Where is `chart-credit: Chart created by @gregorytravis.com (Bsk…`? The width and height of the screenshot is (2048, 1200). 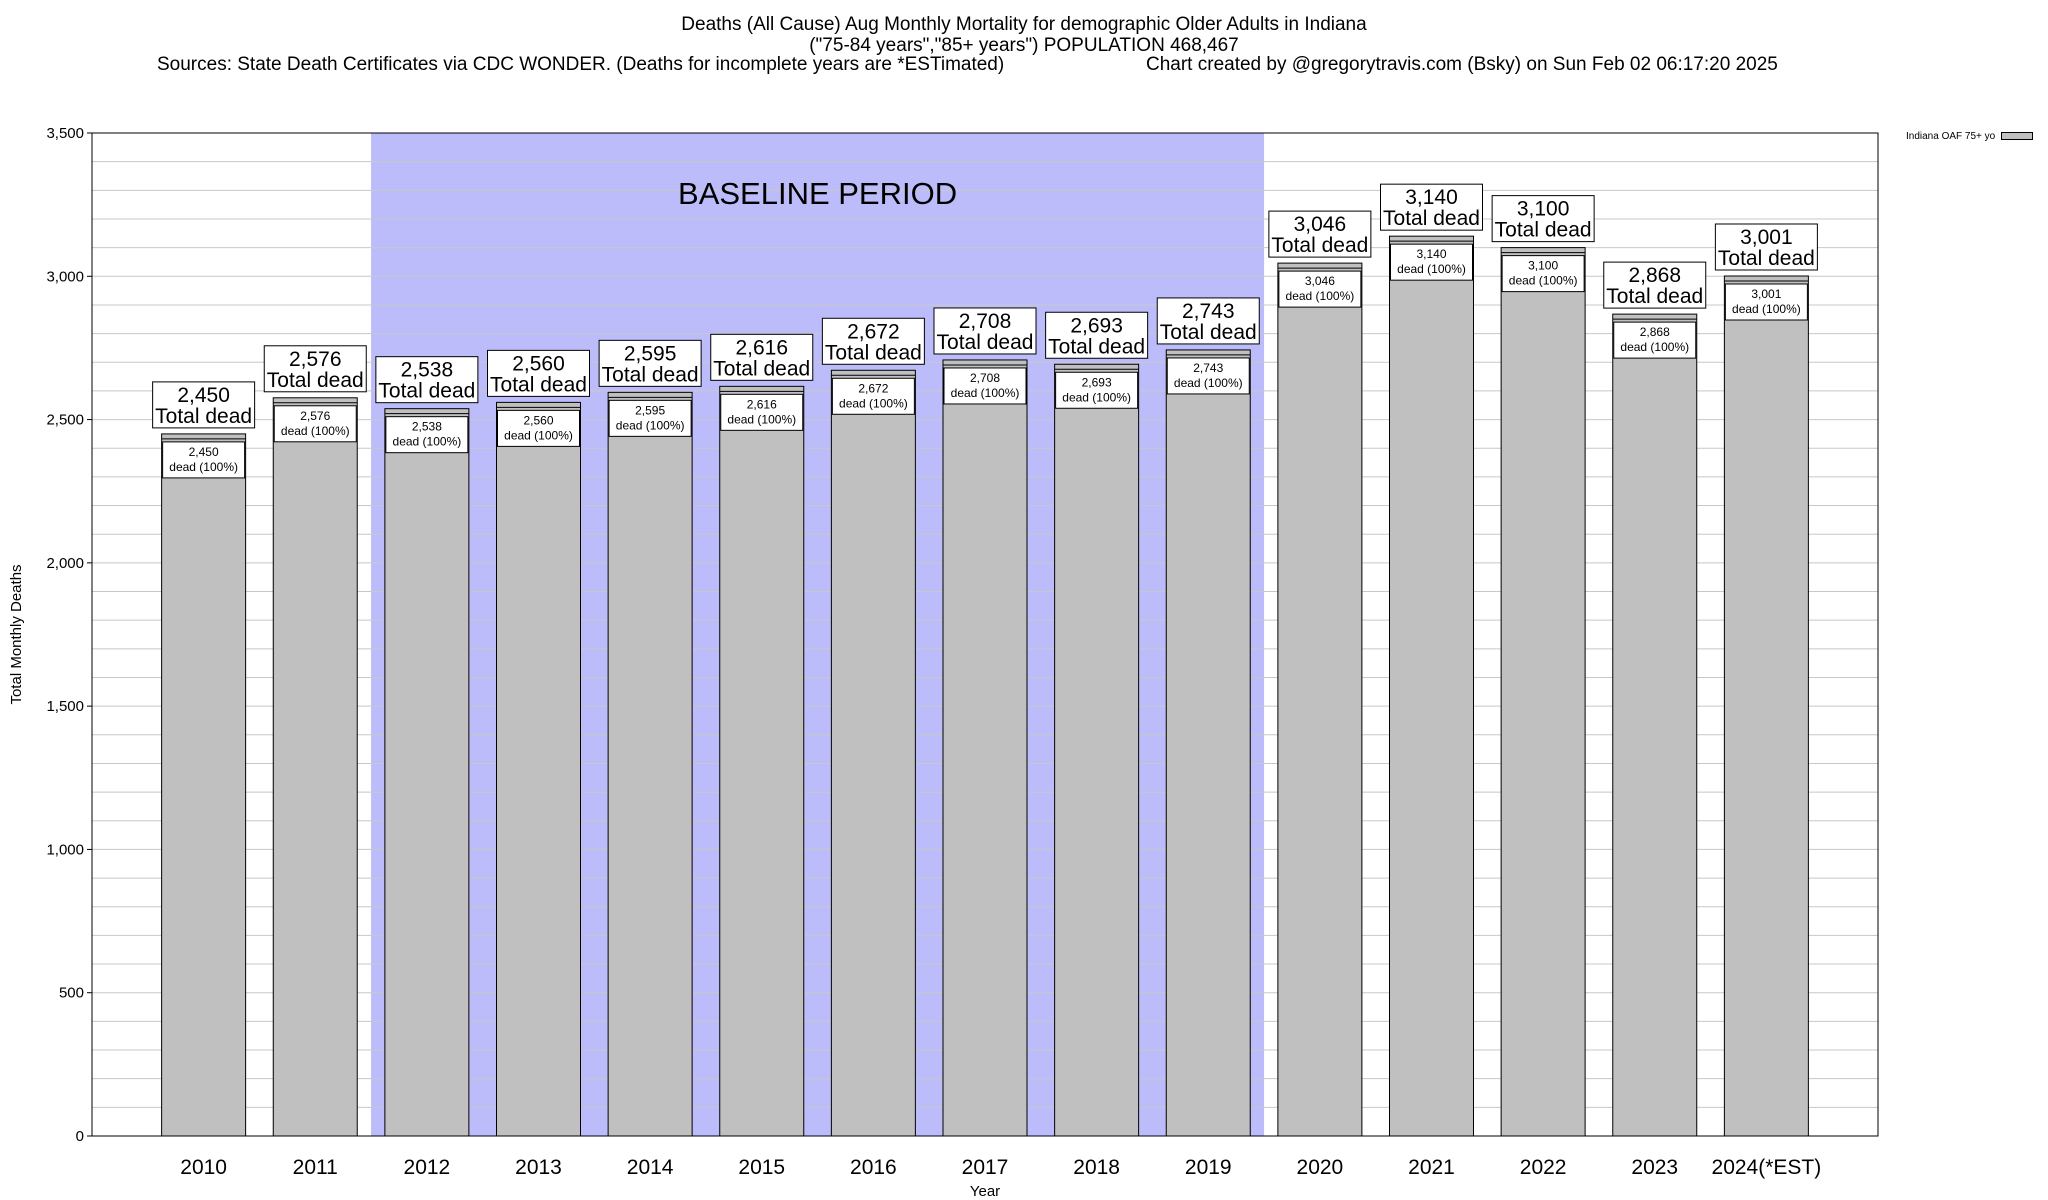
chart-credit: Chart created by @gregorytravis.com (Bsk… is located at coordinates (1462, 64).